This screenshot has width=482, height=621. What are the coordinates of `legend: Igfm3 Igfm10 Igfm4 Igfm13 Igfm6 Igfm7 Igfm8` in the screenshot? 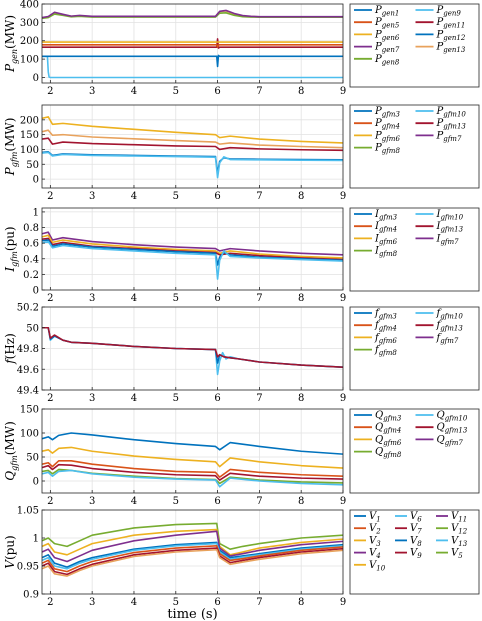 It's located at (414, 249).